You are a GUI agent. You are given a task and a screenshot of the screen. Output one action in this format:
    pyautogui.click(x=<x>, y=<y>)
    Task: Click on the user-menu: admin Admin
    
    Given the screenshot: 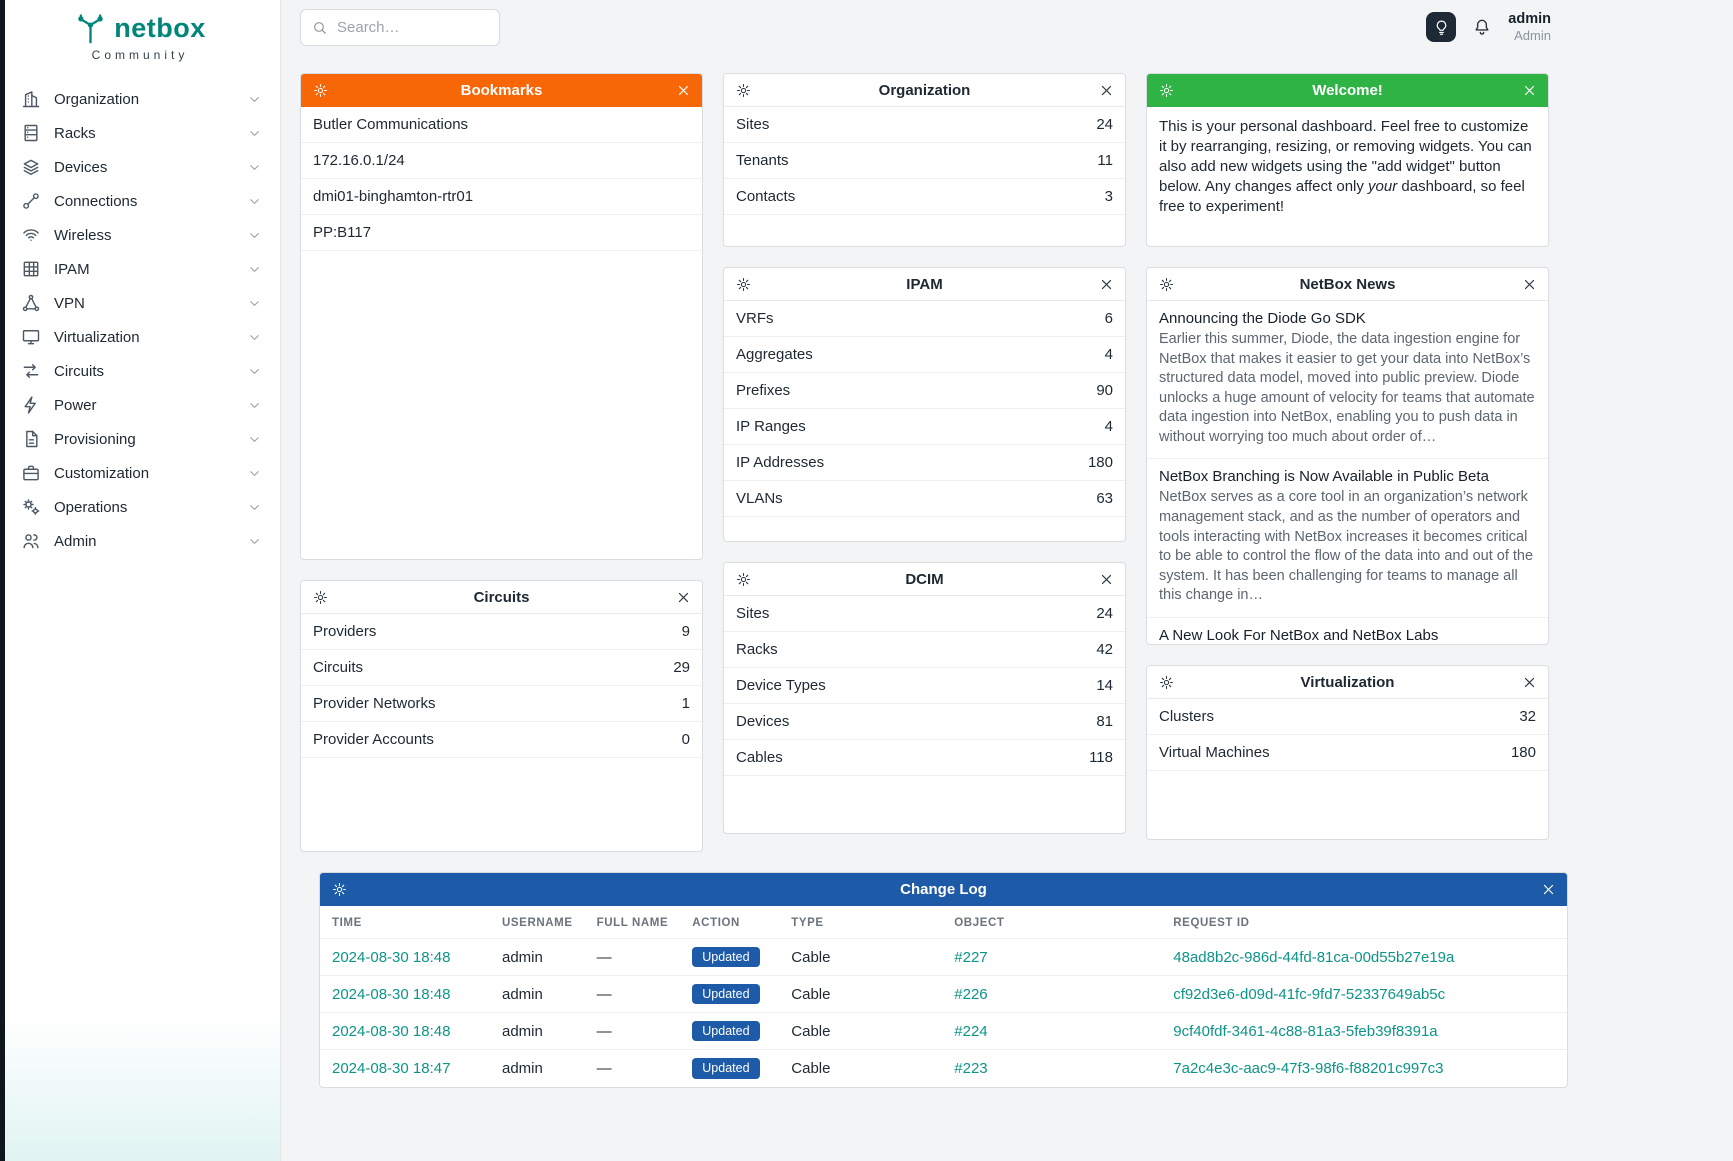 What is the action you would take?
    pyautogui.click(x=1529, y=27)
    